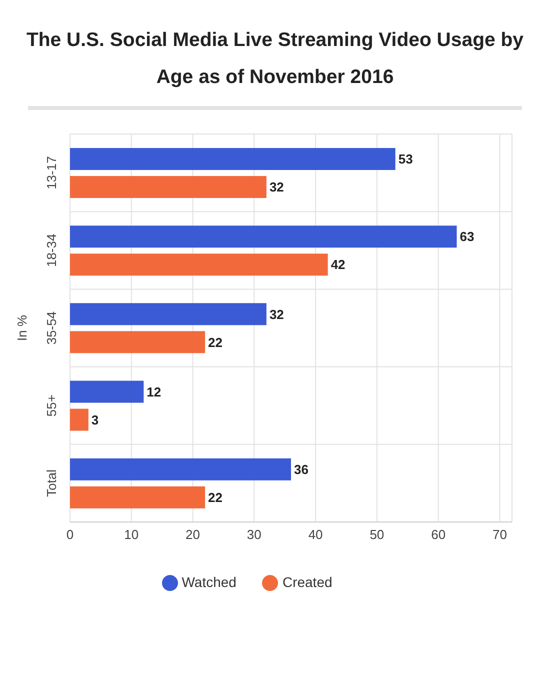  Describe the element at coordinates (209, 582) in the screenshot. I see `legend-label: Watched` at that location.